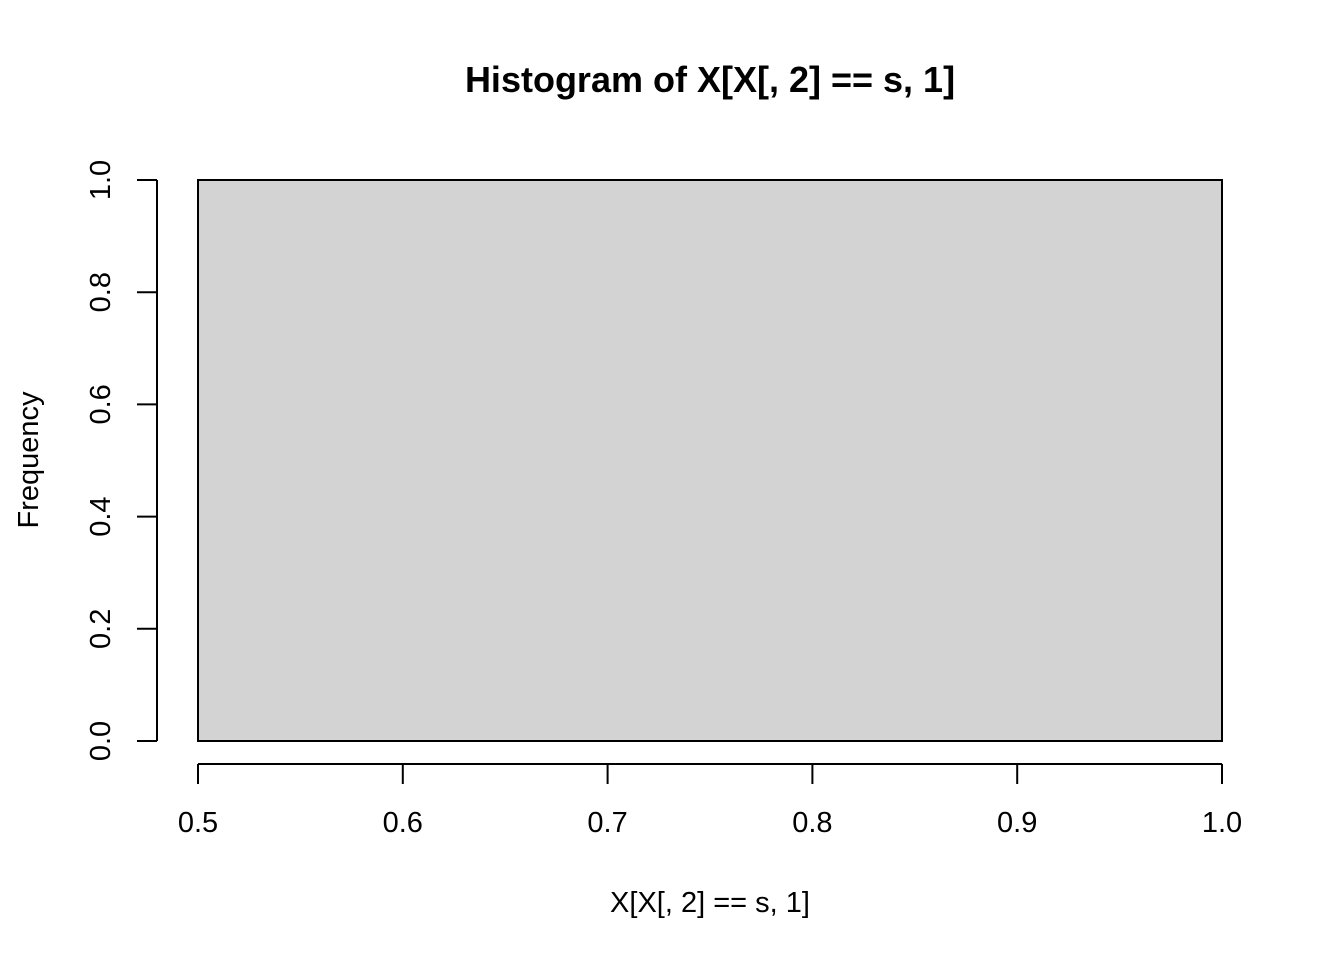 Image resolution: width=1344 pixels, height=960 pixels. What do you see at coordinates (710, 79) in the screenshot?
I see `chart-title: Histogram of X[X[, 2] == s, 1]` at bounding box center [710, 79].